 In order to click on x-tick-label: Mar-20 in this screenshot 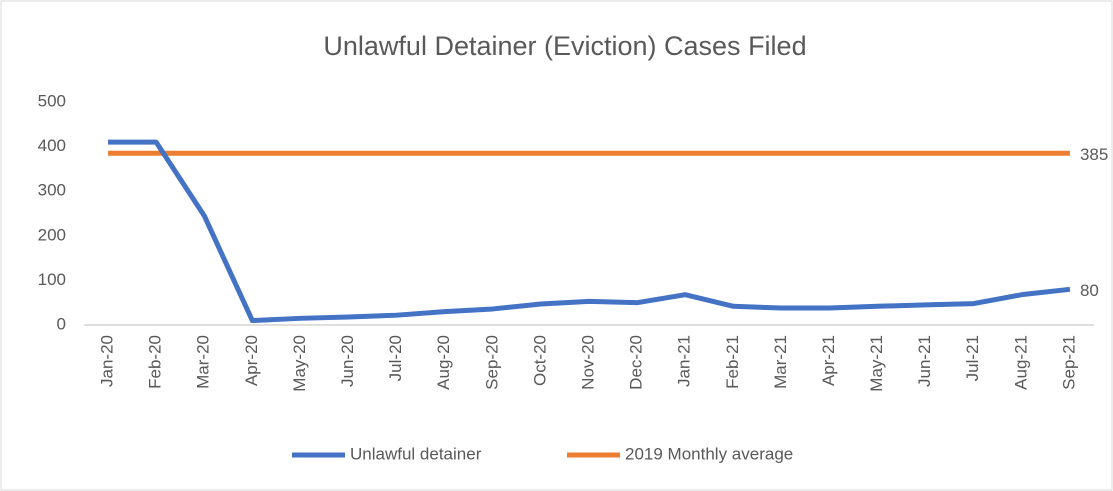, I will do `click(203, 362)`.